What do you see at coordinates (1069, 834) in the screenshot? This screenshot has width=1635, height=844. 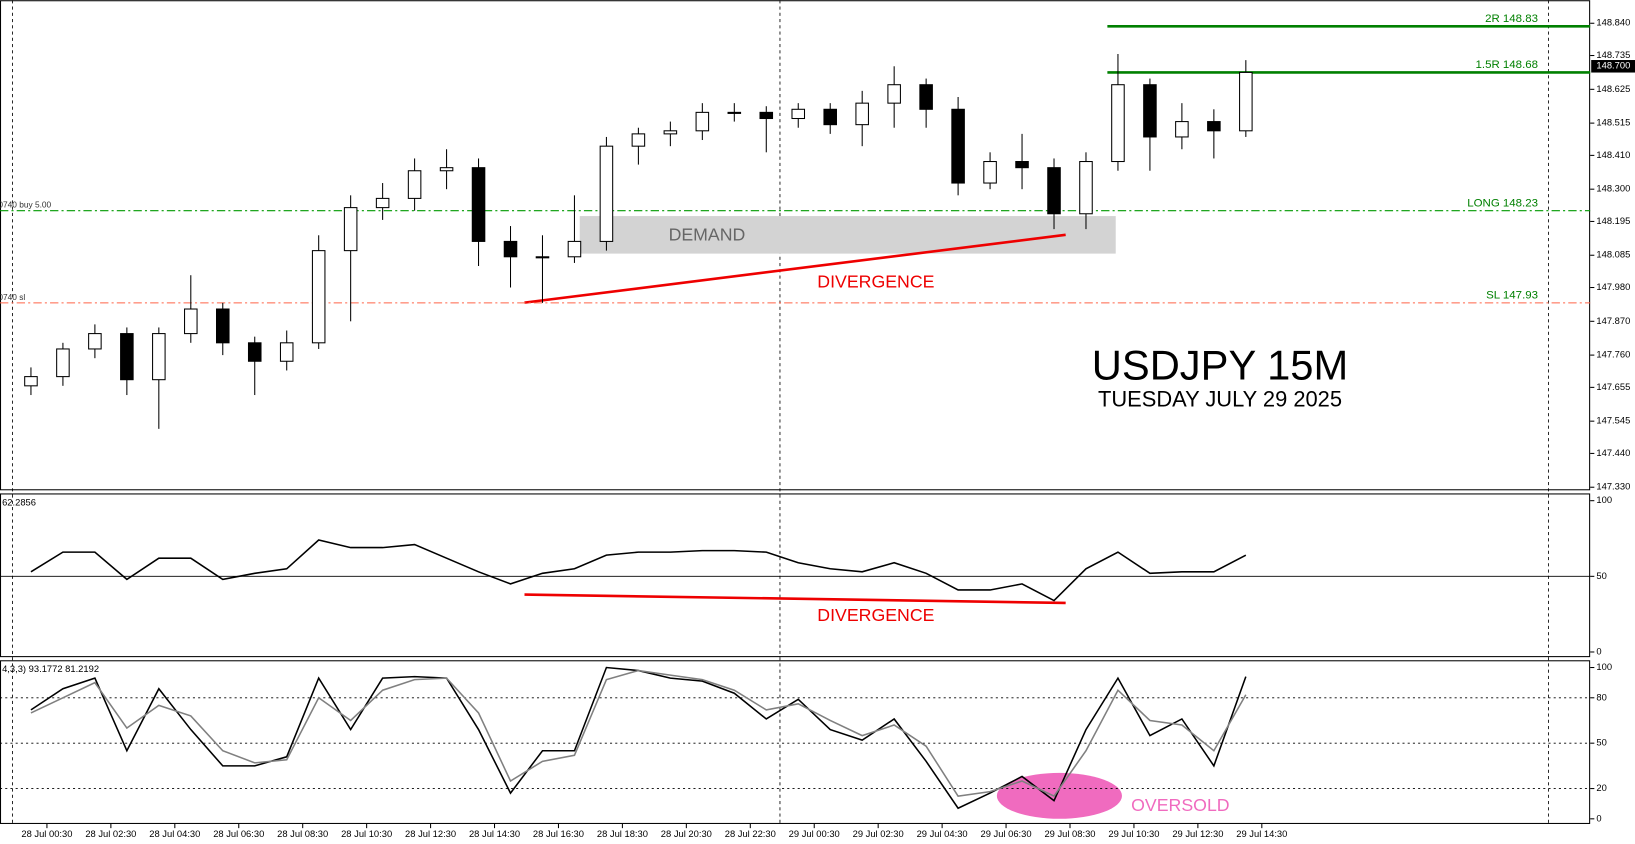 I see `x-tick-label: 29 Jul 08:30` at bounding box center [1069, 834].